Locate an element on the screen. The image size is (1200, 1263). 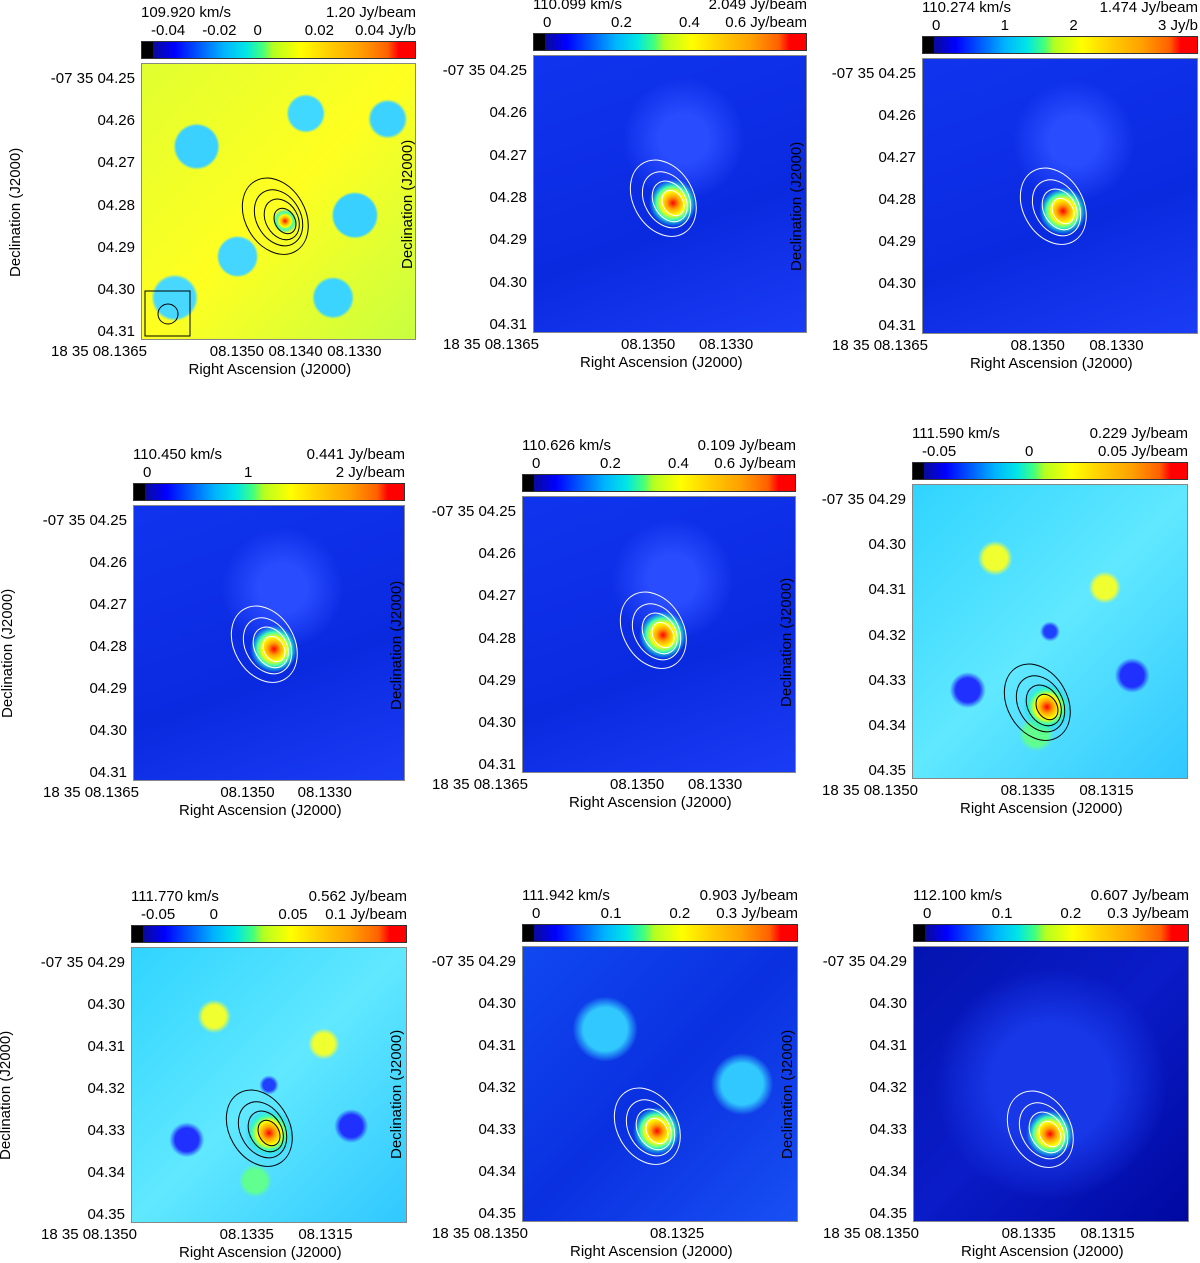
colorbar-tick-label: 2 is located at coordinates (1073, 25).